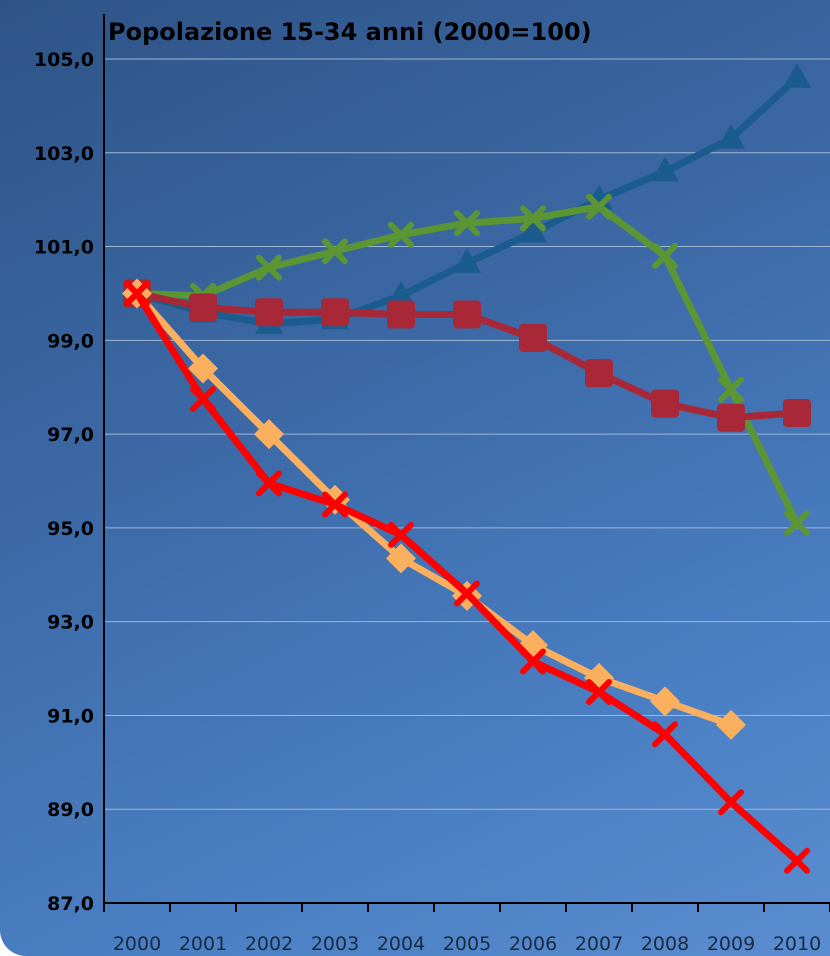 Image resolution: width=830 pixels, height=956 pixels. Describe the element at coordinates (797, 944) in the screenshot. I see `x-tick-label: 2010` at that location.